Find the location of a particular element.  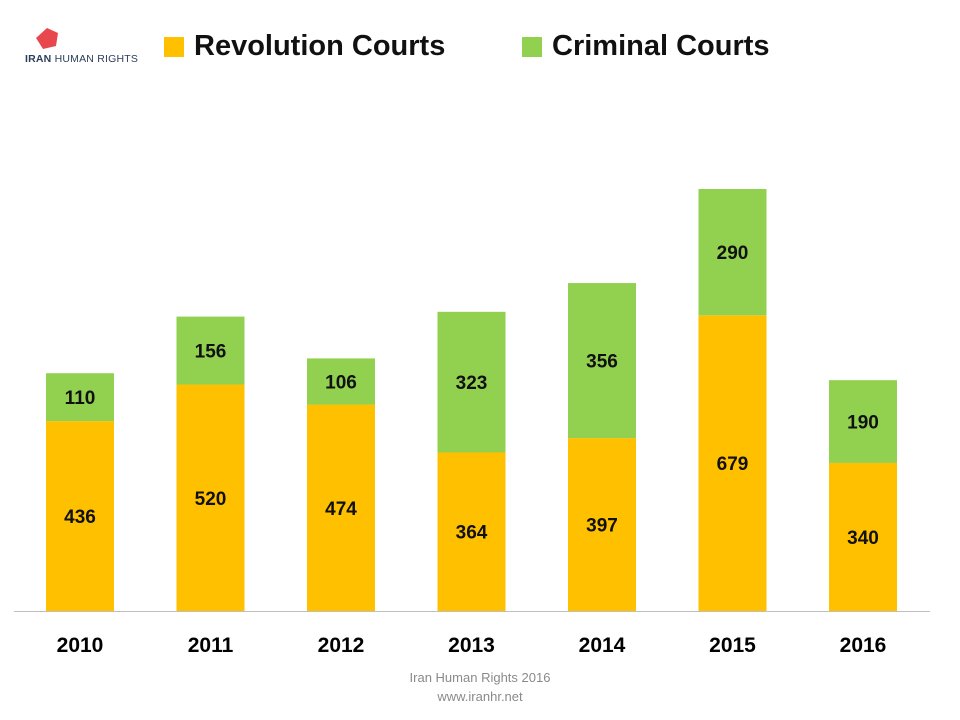

data-label: 290 is located at coordinates (733, 253).